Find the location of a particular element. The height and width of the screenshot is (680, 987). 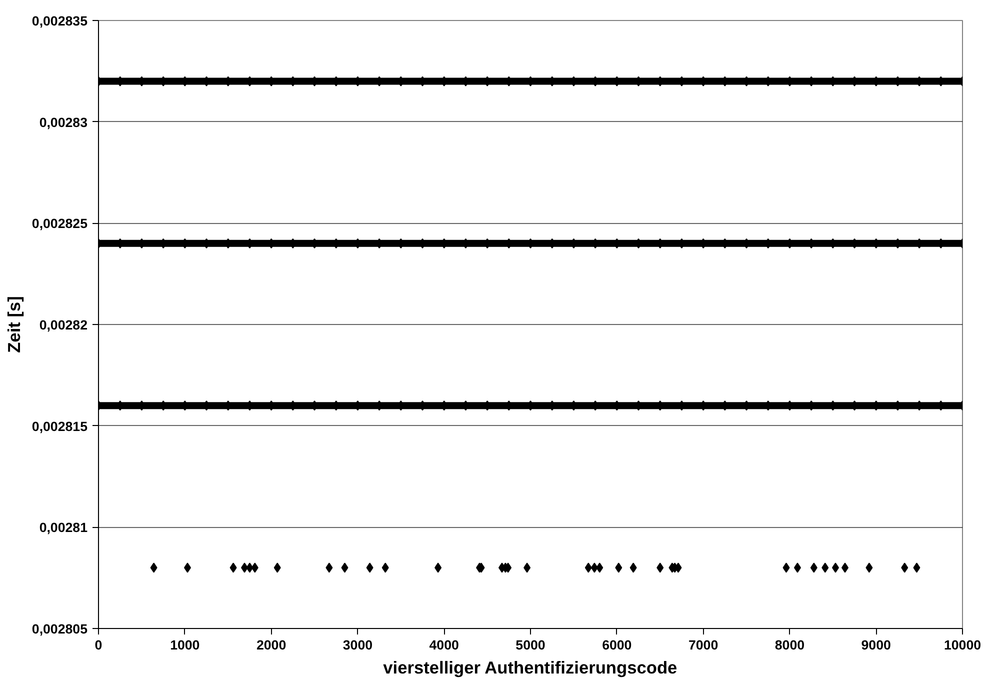

y-tick-label: 0,00281 is located at coordinates (63, 528).